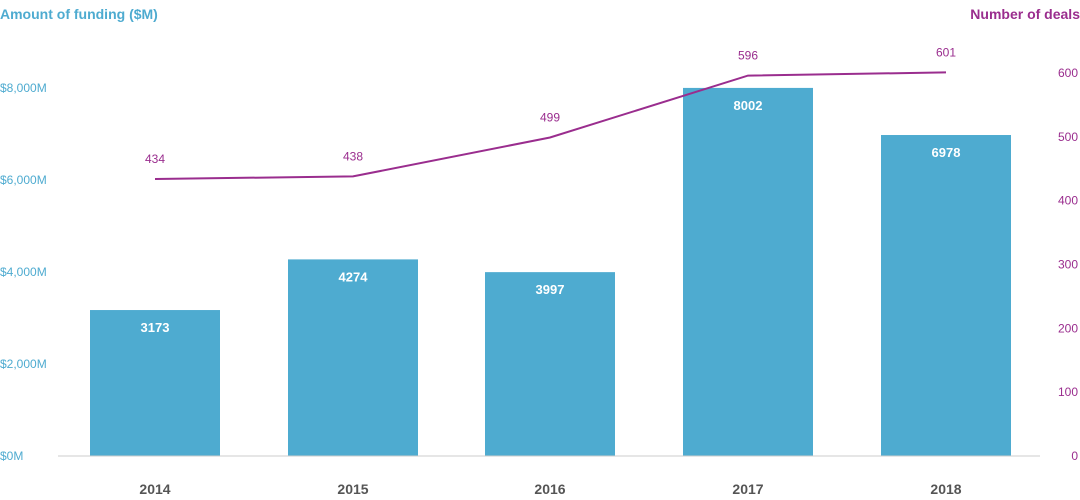 Image resolution: width=1080 pixels, height=500 pixels. What do you see at coordinates (155, 383) in the screenshot?
I see `bar-2014` at bounding box center [155, 383].